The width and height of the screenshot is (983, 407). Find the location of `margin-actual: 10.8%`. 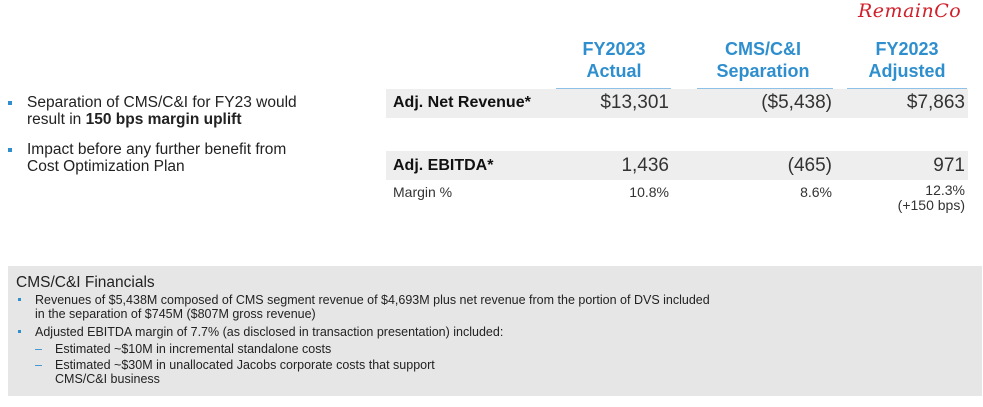

margin-actual: 10.8% is located at coordinates (649, 192).